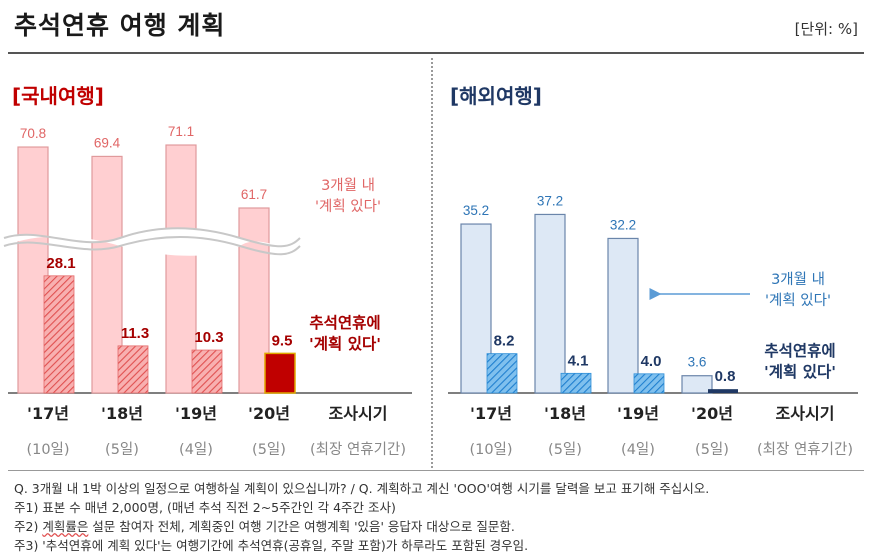  I want to click on inner-bar-value-label: 4.1, so click(578, 360).